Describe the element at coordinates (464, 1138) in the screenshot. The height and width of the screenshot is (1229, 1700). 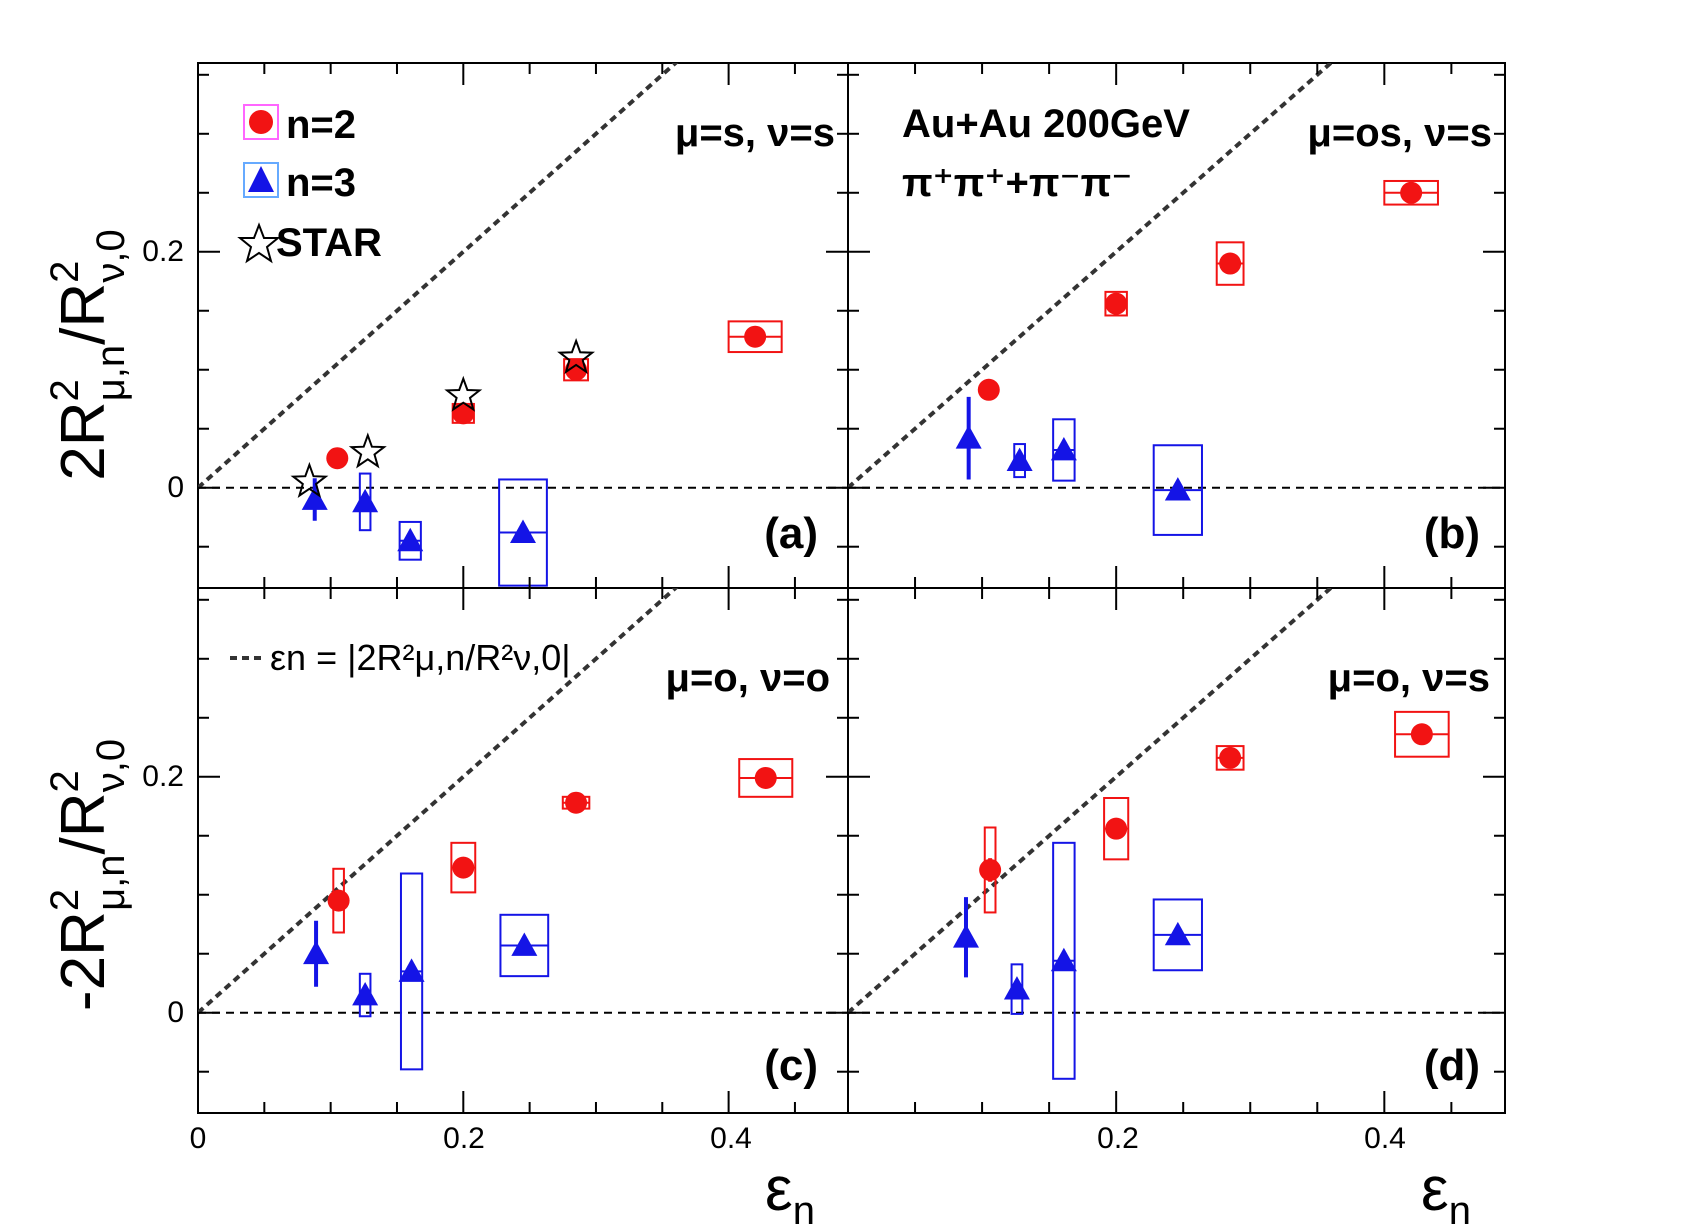
I see `x-tick-label-left-02: 0.2` at that location.